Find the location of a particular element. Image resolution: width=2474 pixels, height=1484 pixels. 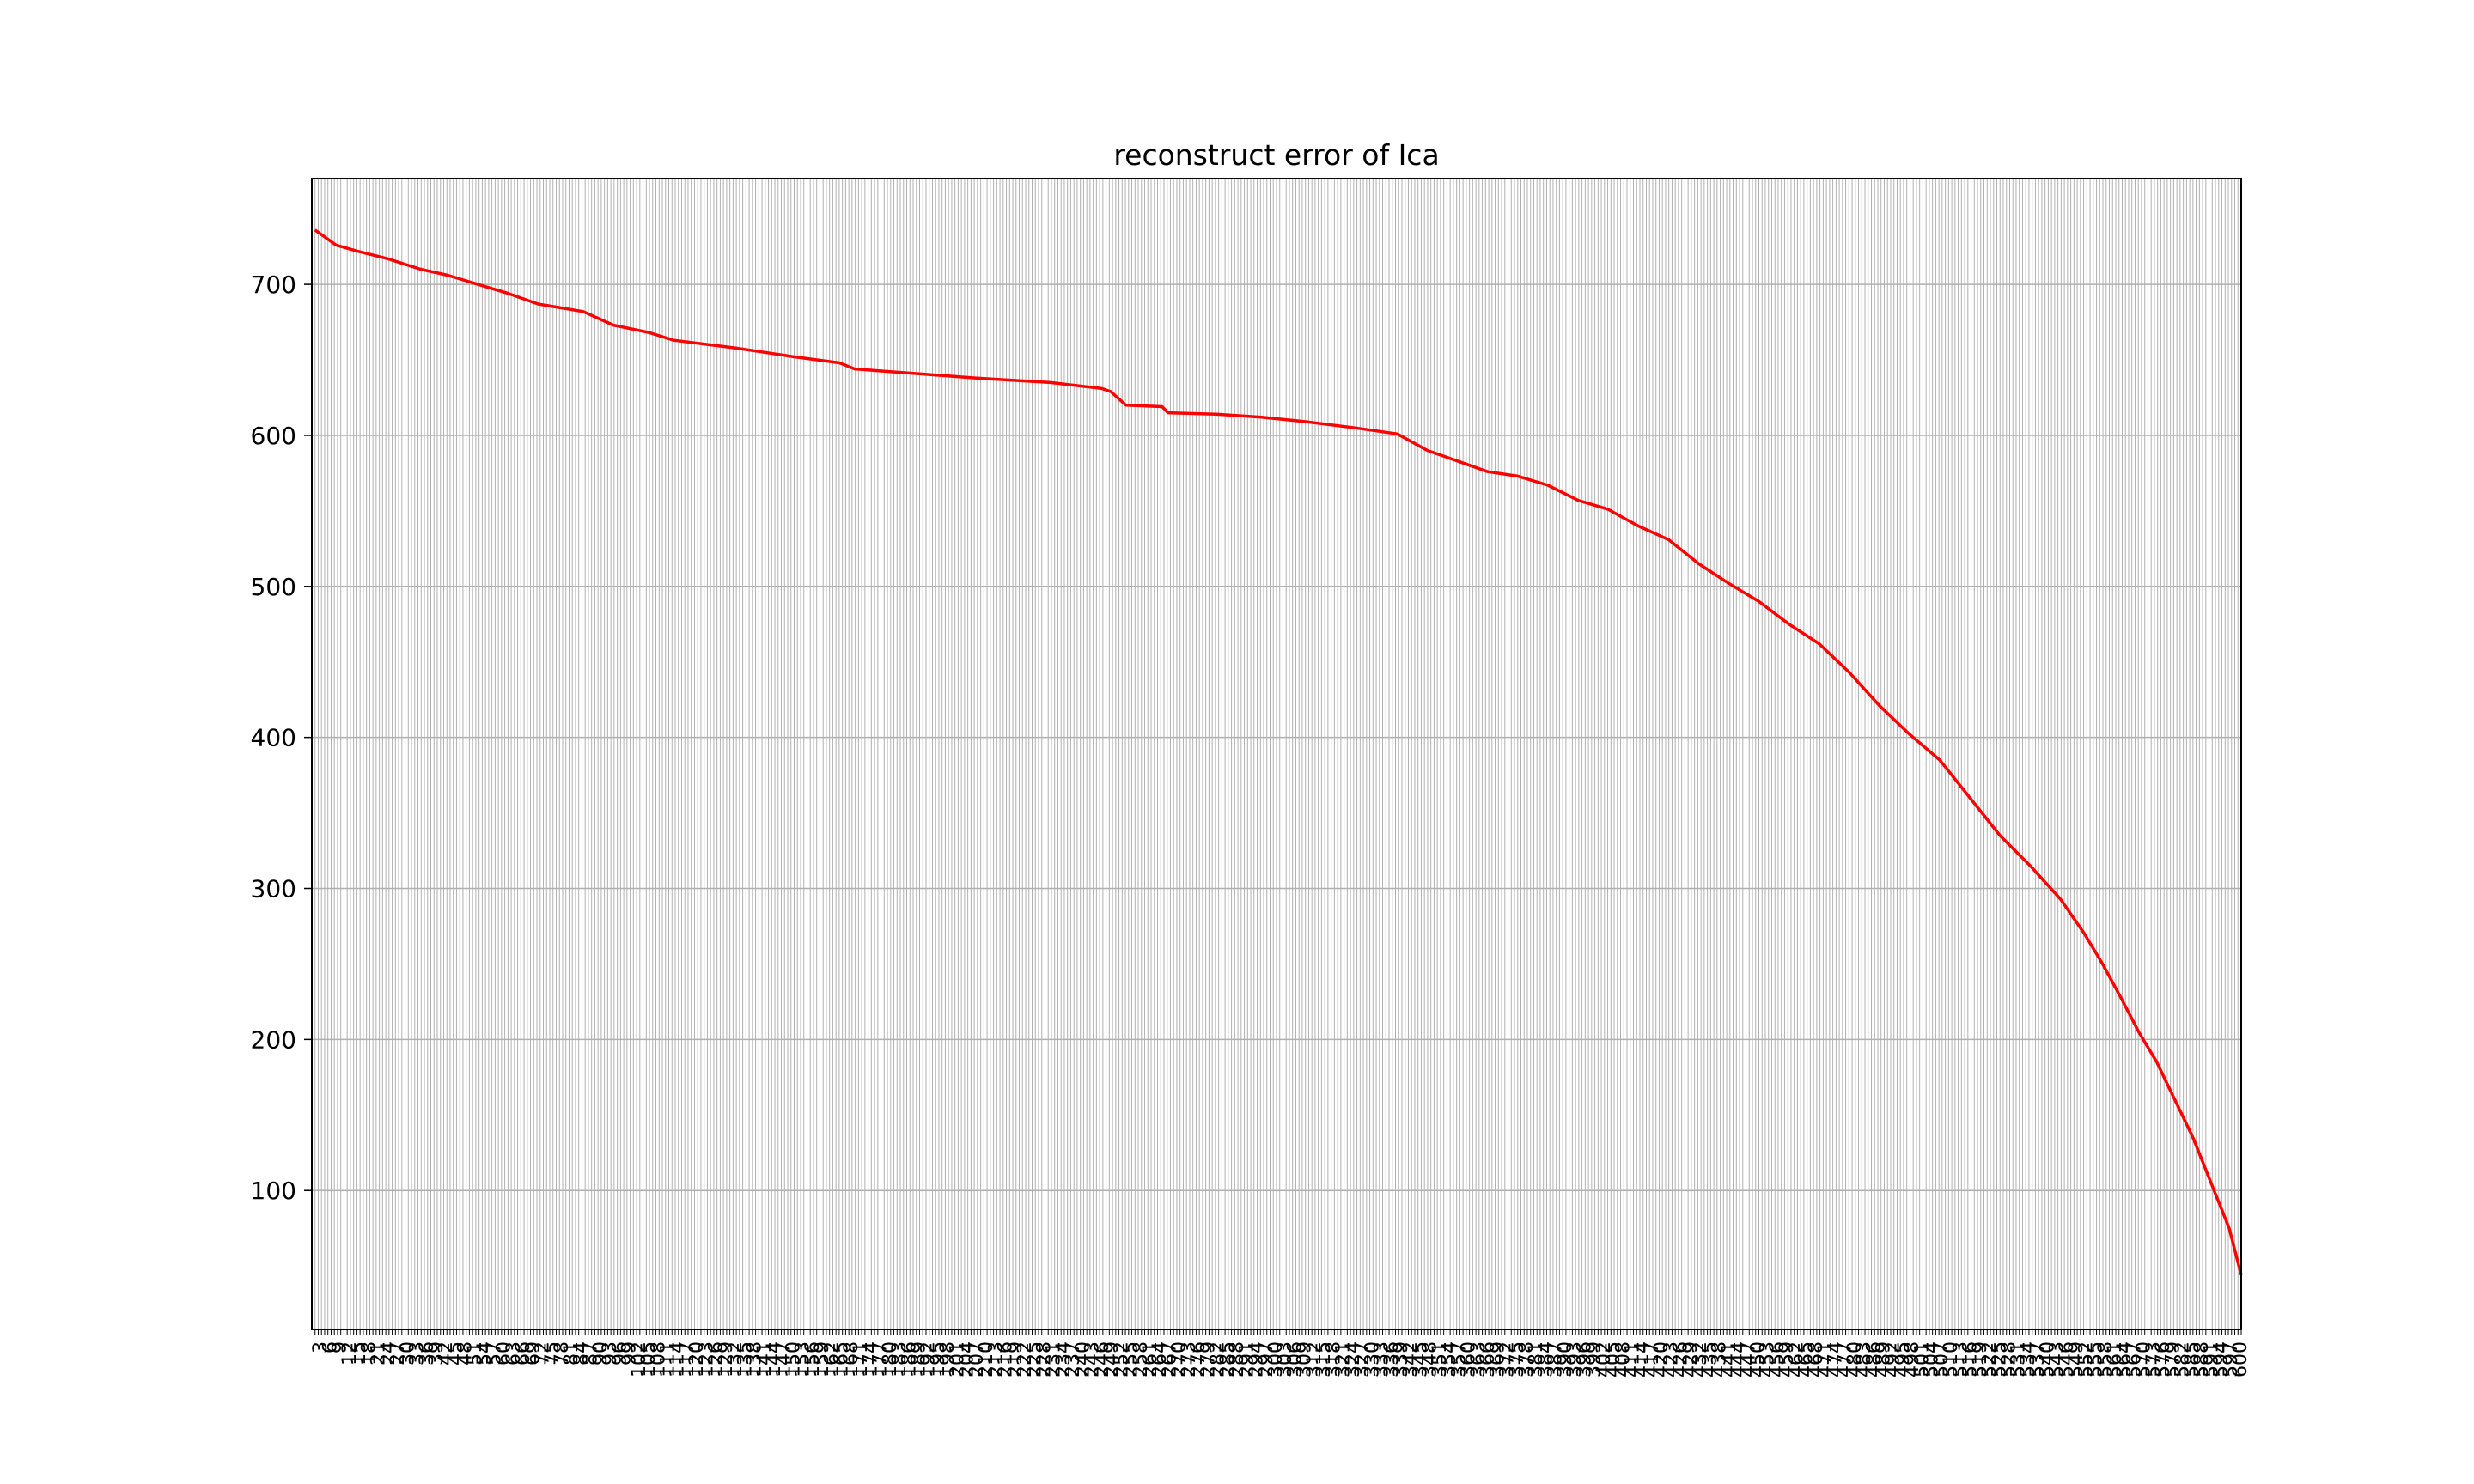

x-tick-label: 465 is located at coordinates (1807, 1359).